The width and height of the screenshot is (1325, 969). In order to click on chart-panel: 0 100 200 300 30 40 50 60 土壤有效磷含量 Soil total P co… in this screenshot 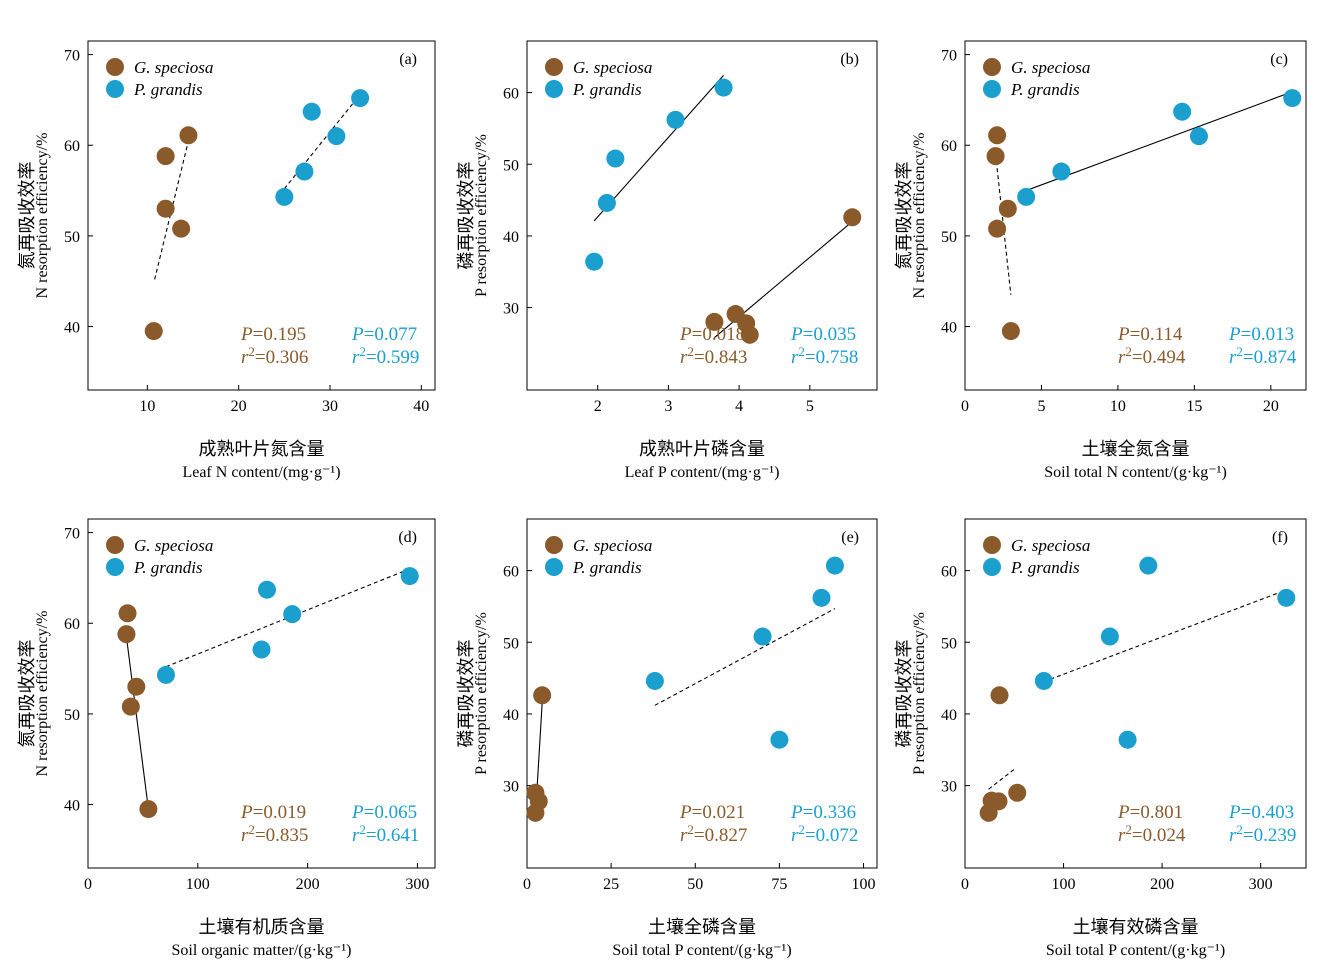, I will do `click(1100, 738)`.